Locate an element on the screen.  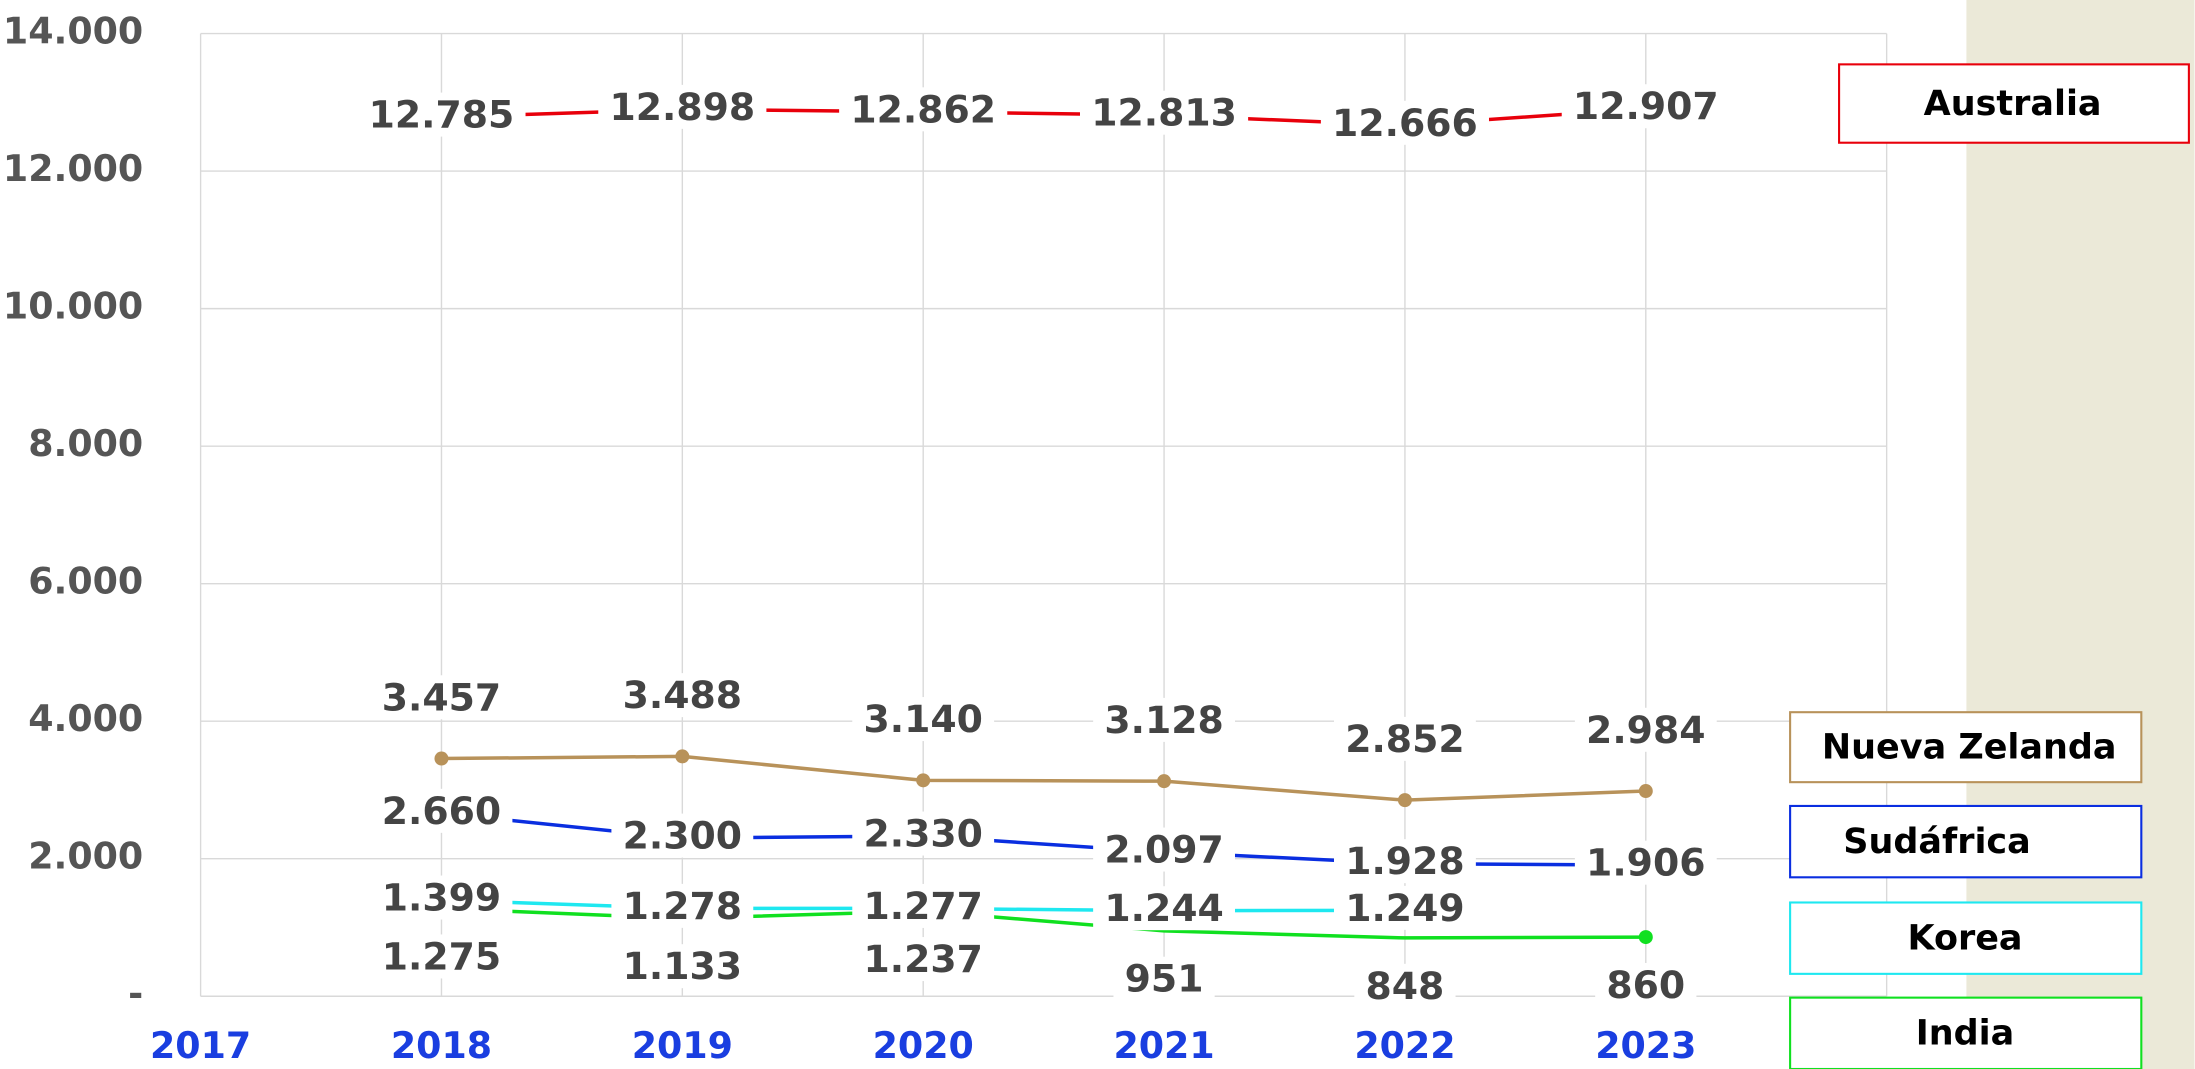
x-tick-label: 2021 is located at coordinates (1163, 1045).